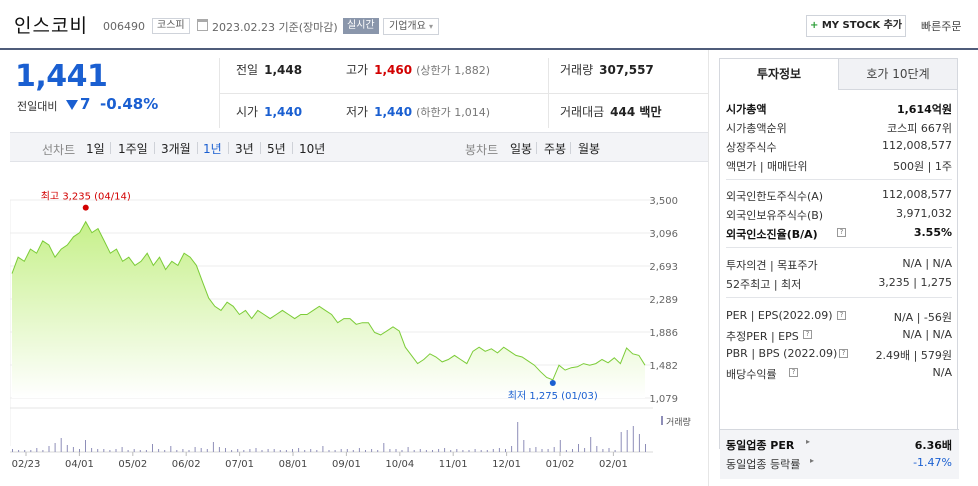  Describe the element at coordinates (839, 264) in the screenshot. I see `row-opinion-target: 투자의견 | 목표주가 N/A | N/A` at that location.